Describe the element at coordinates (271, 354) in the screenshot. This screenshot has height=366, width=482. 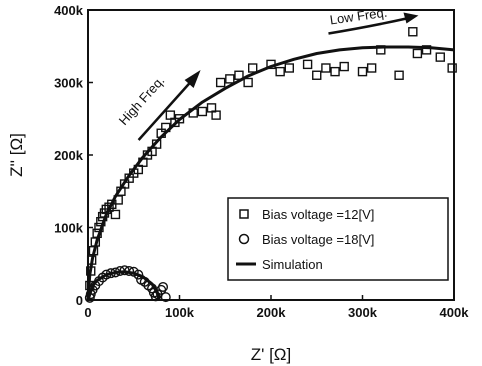
I see `x-axis-label: Z' [Ω]` at that location.